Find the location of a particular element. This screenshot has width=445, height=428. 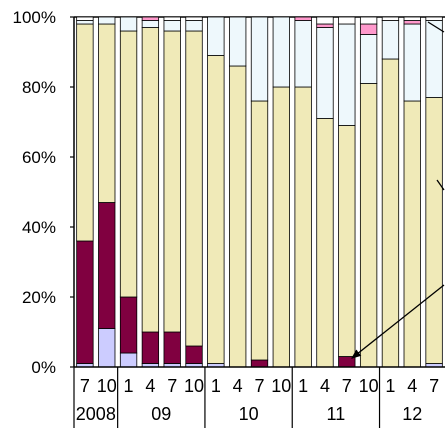

bar-segment-15-s2 is located at coordinates (412, 234).